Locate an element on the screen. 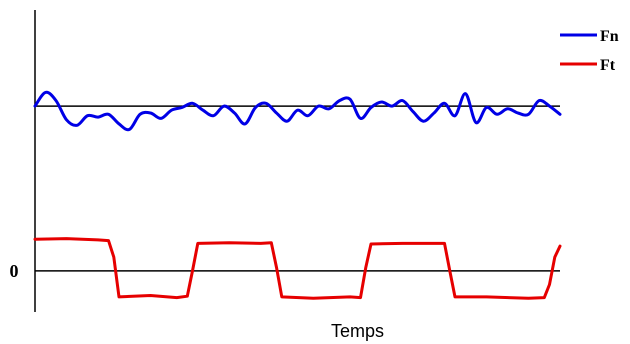  legend-label-fn: Fn is located at coordinates (609, 36).